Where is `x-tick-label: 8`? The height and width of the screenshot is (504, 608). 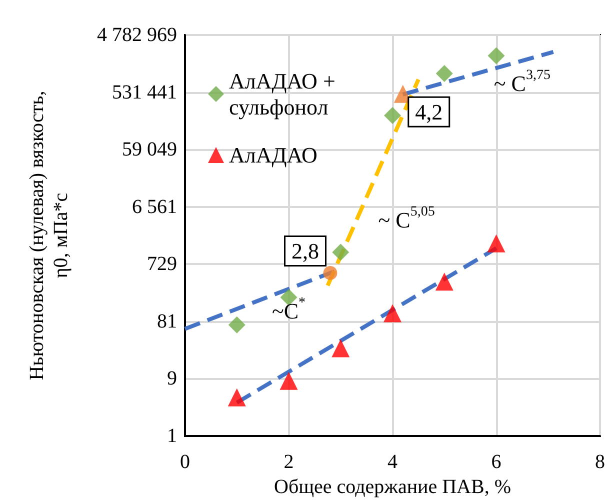 x-tick-label: 8 is located at coordinates (600, 462).